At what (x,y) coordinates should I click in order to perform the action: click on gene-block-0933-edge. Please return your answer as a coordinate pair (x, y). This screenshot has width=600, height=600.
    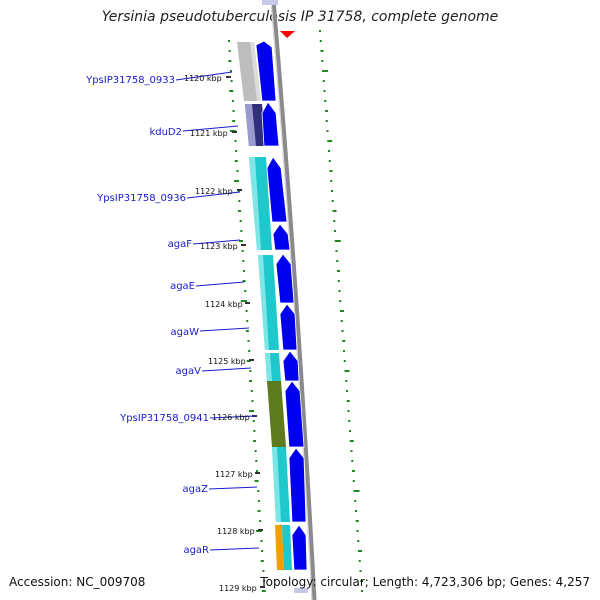
    Looking at the image, I should click on (255, 71).